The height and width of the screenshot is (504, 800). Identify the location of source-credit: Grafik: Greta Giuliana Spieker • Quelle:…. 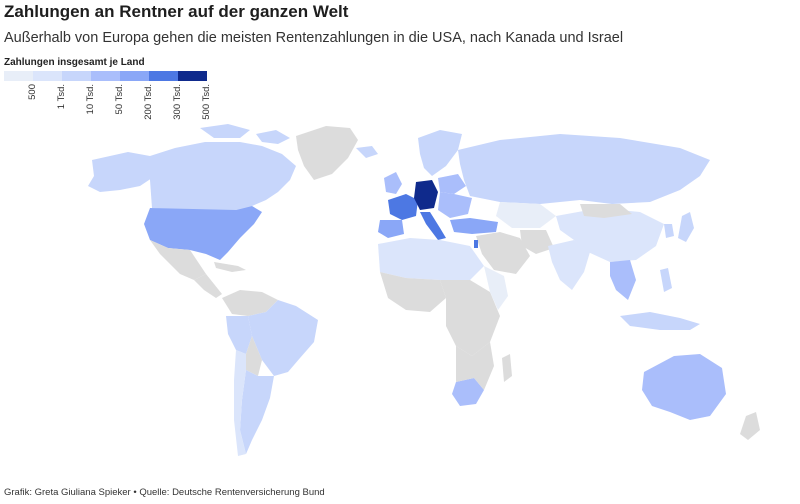
(164, 492).